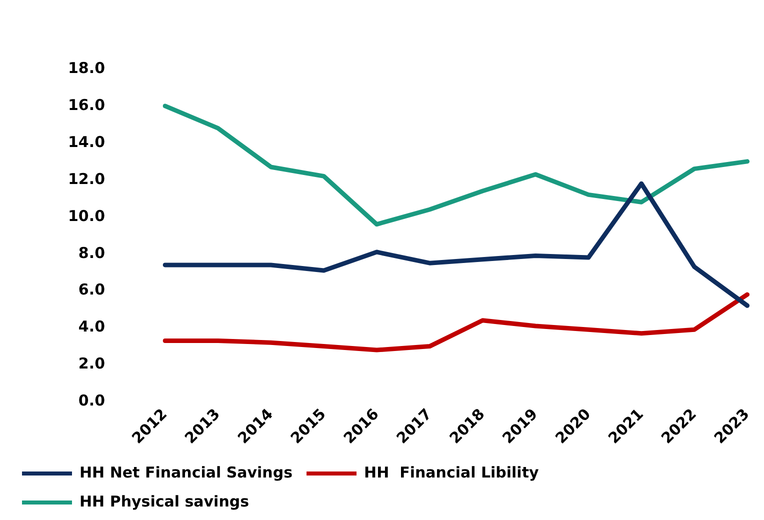  Describe the element at coordinates (186, 472) in the screenshot. I see `legend-label: HH Net Financial Savings` at that location.